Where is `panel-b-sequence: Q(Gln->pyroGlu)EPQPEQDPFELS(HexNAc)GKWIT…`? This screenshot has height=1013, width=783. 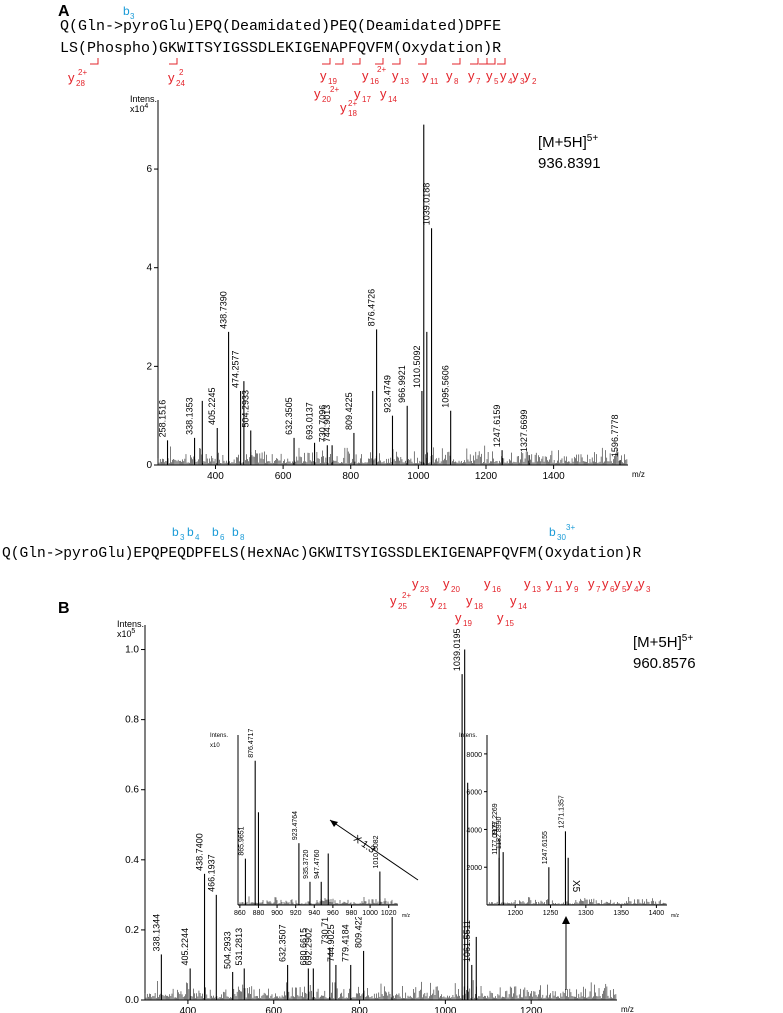
panel-b-sequence: Q(Gln->pyroGlu)EPQPEQDPFELS(HexNAc)GKWIT… is located at coordinates (322, 554).